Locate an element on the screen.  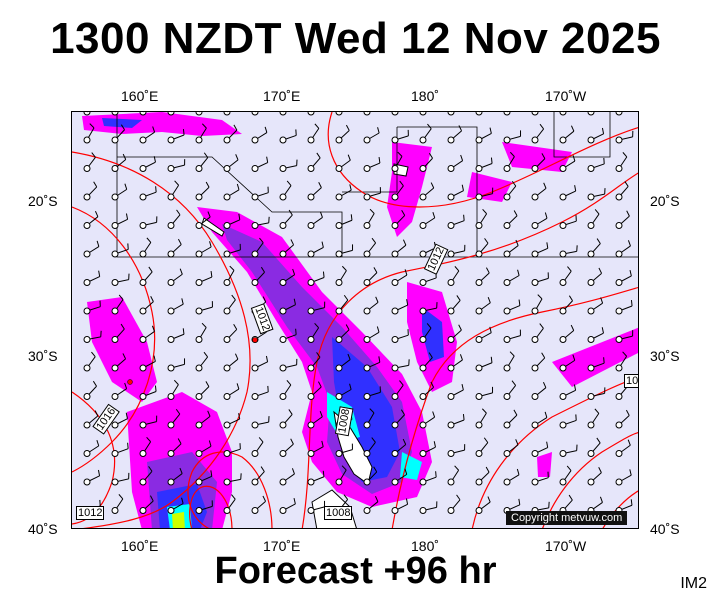
rain-band-top-left is located at coordinates (162, 124).